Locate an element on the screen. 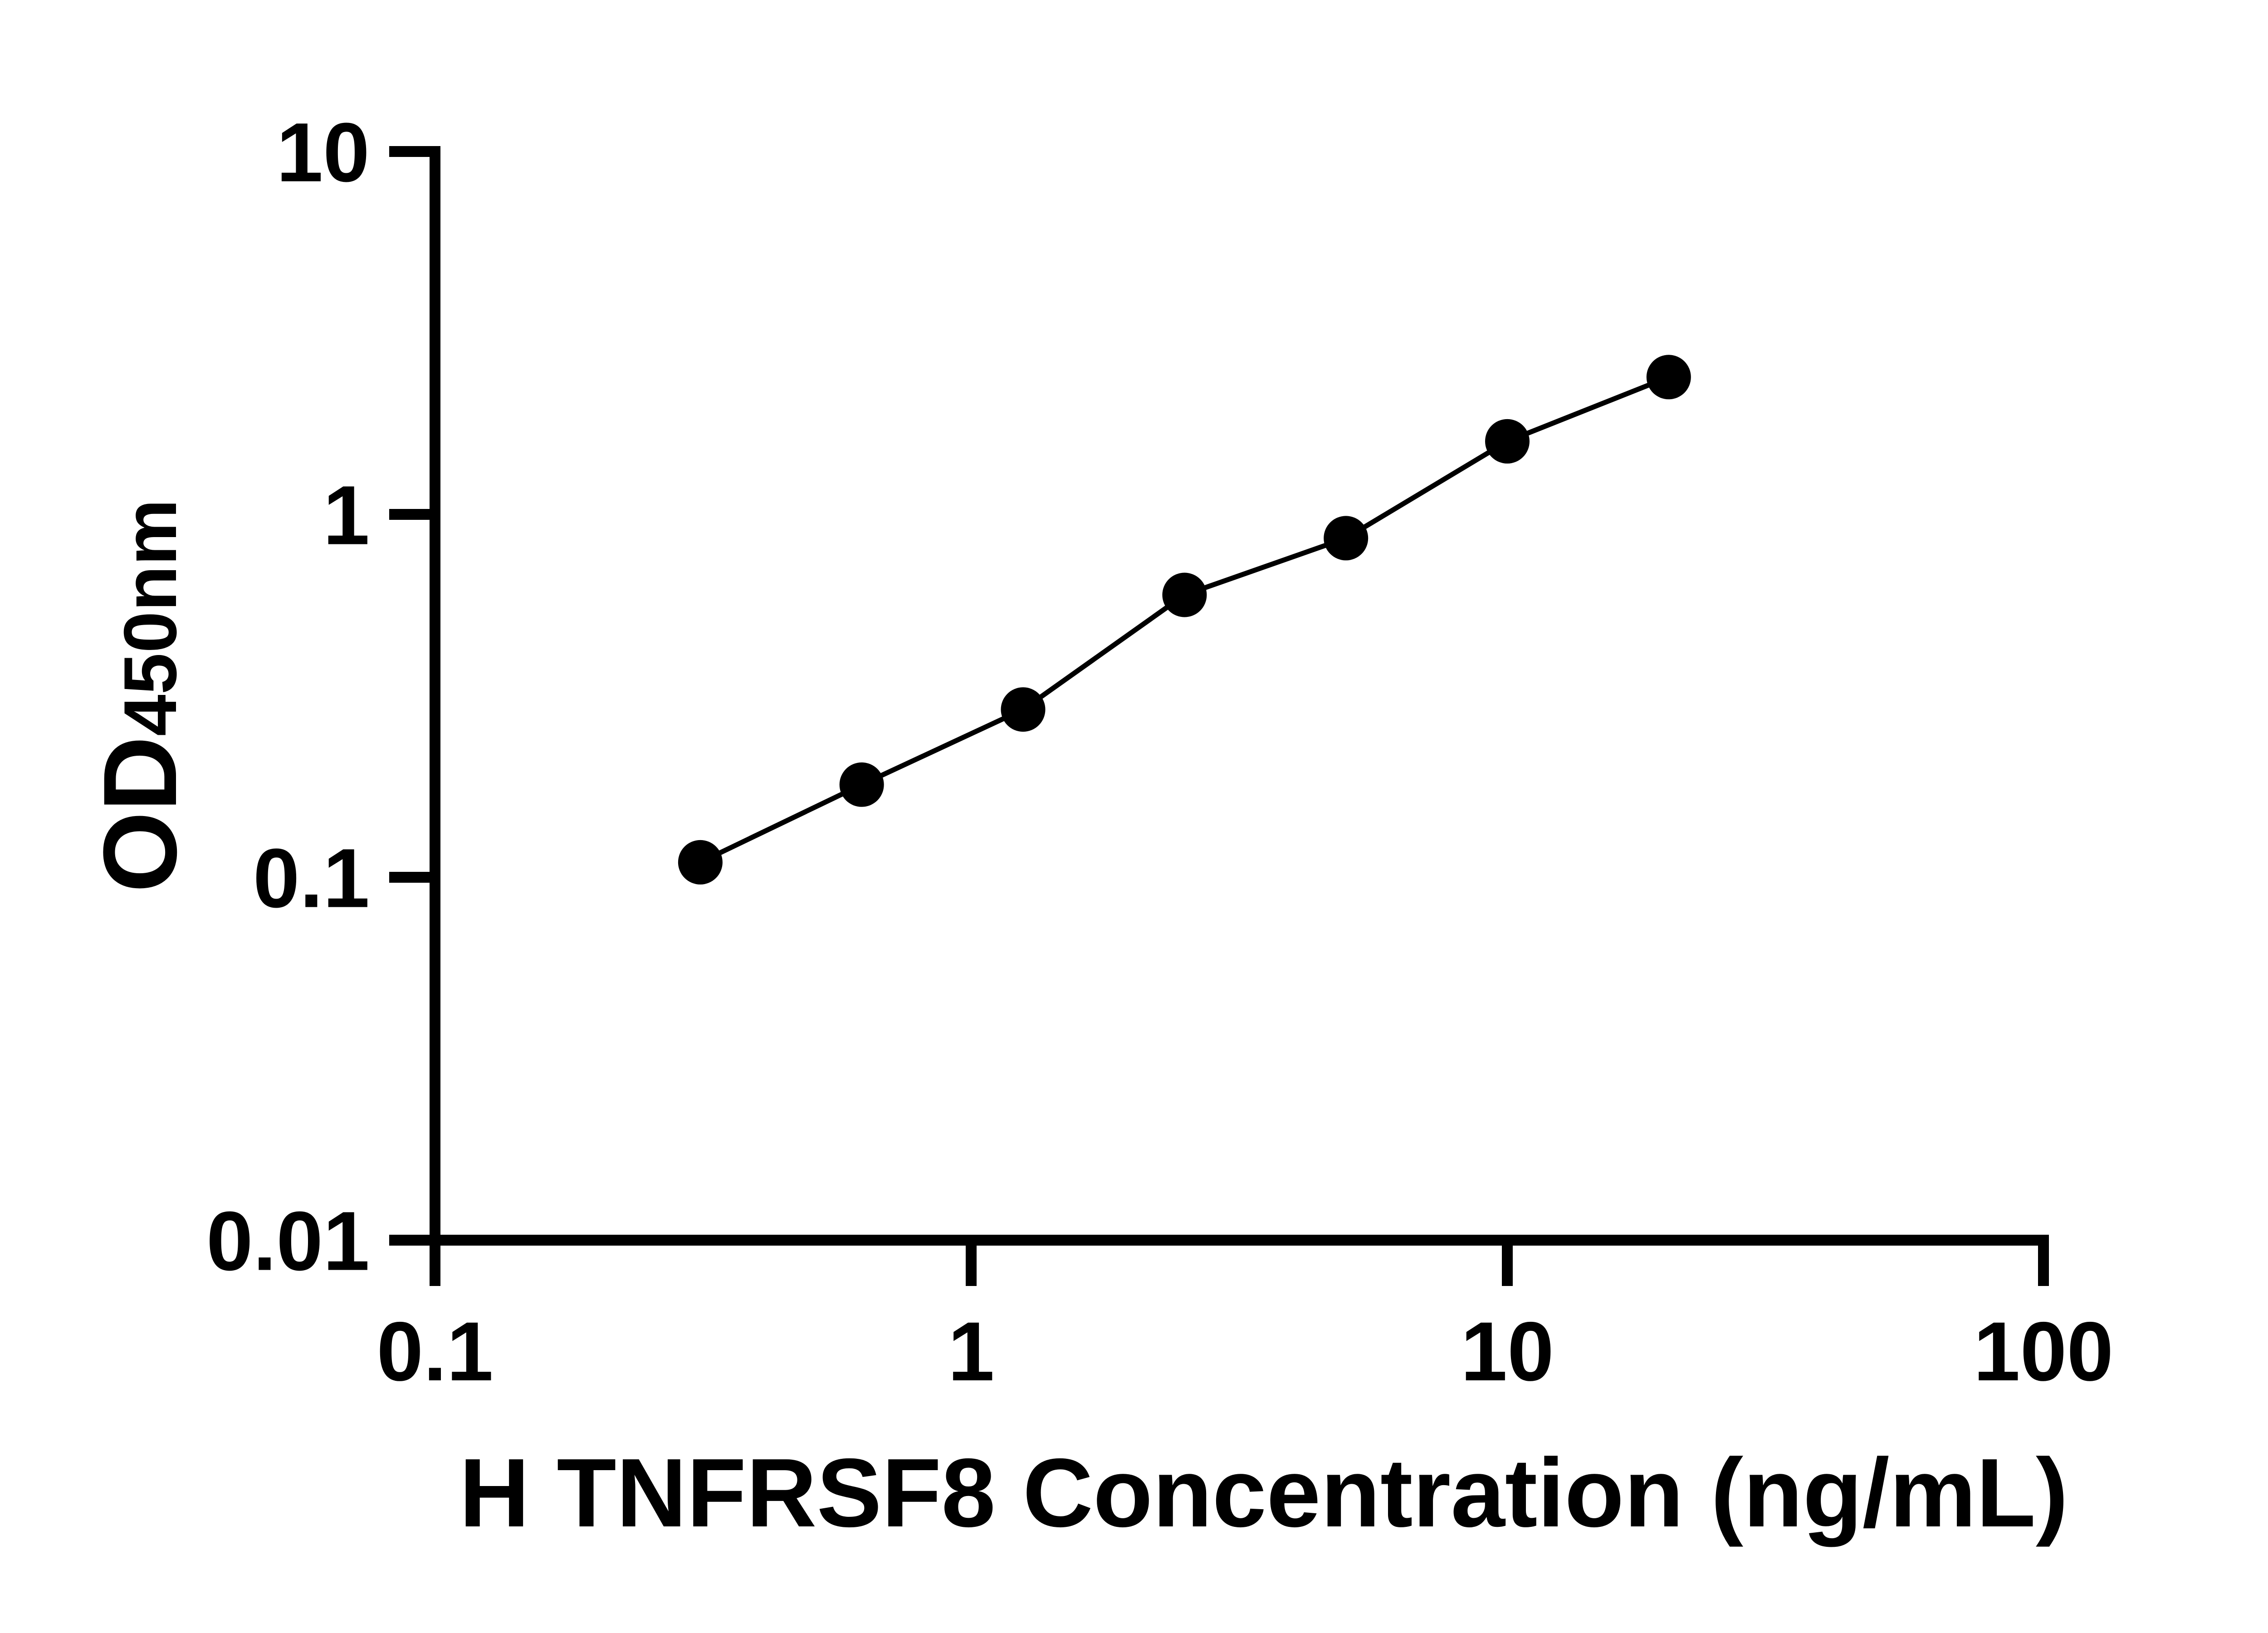 The height and width of the screenshot is (1633, 2268). x-tick-label: 1 is located at coordinates (971, 1351).